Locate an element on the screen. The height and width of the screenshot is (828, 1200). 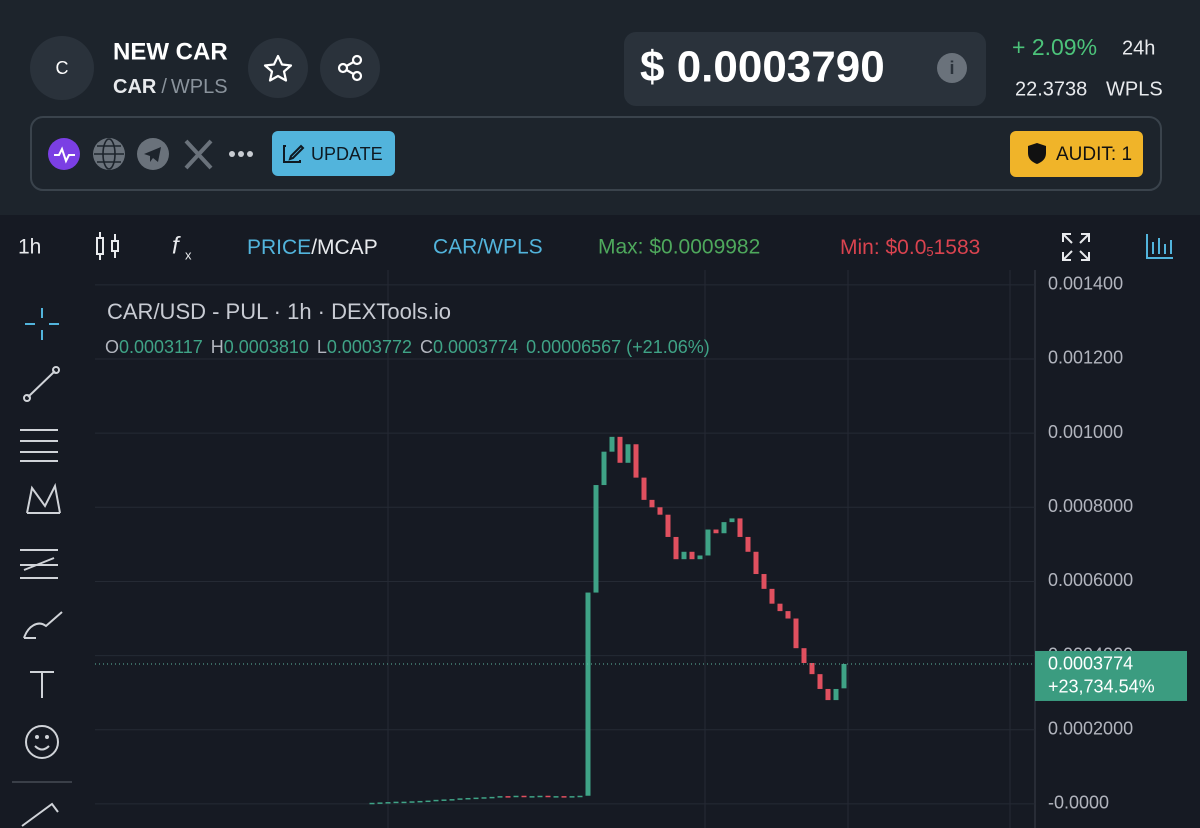
min-prefix: Min: $0.0 is located at coordinates (883, 247).